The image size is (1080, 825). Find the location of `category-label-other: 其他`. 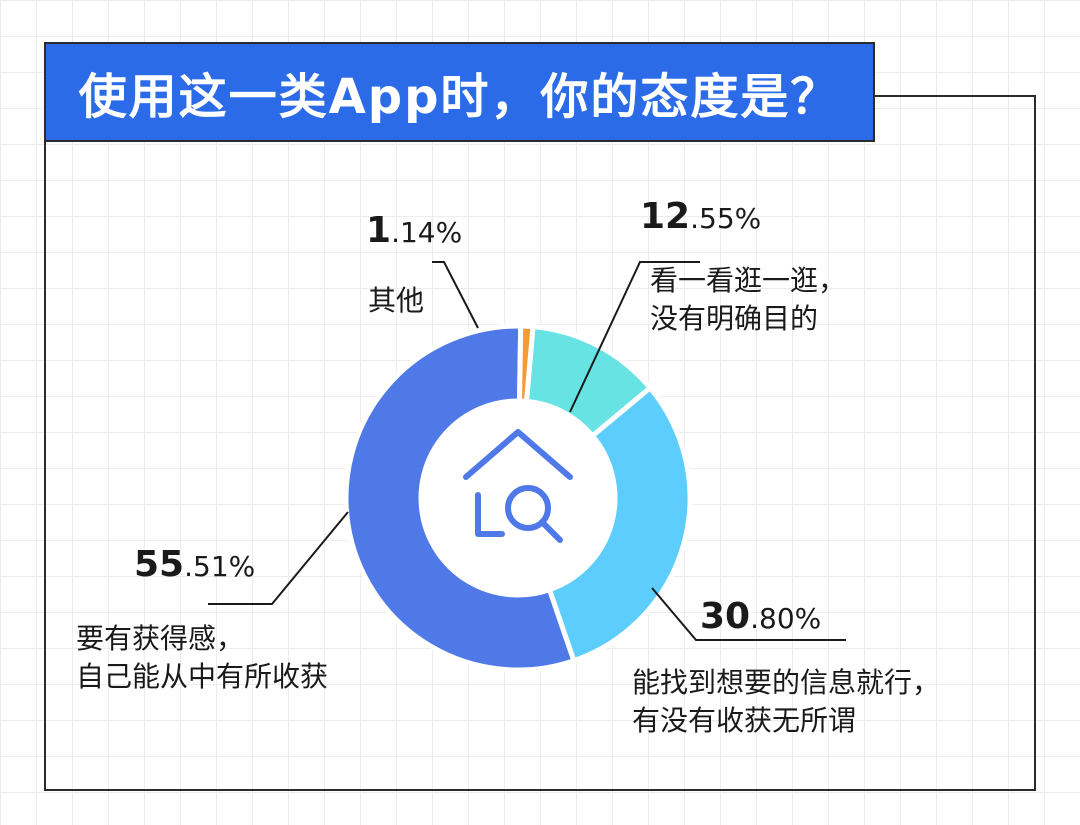

category-label-other: 其他 is located at coordinates (396, 301).